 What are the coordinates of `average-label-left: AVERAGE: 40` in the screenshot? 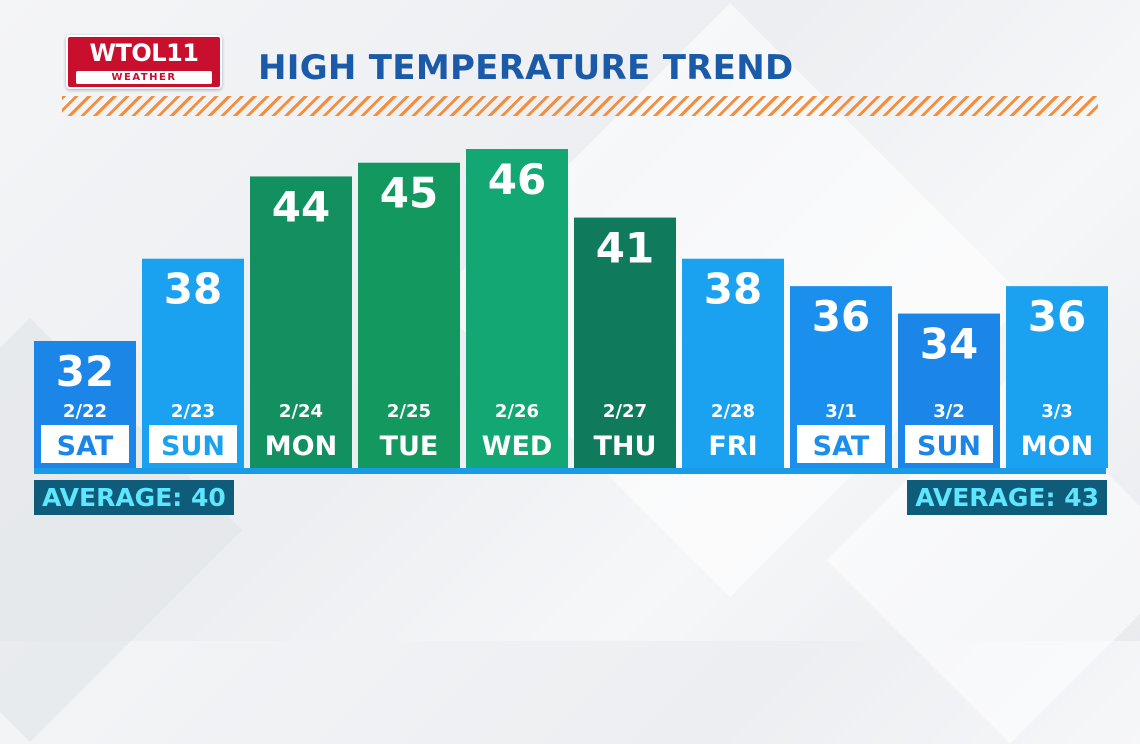 It's located at (134, 497).